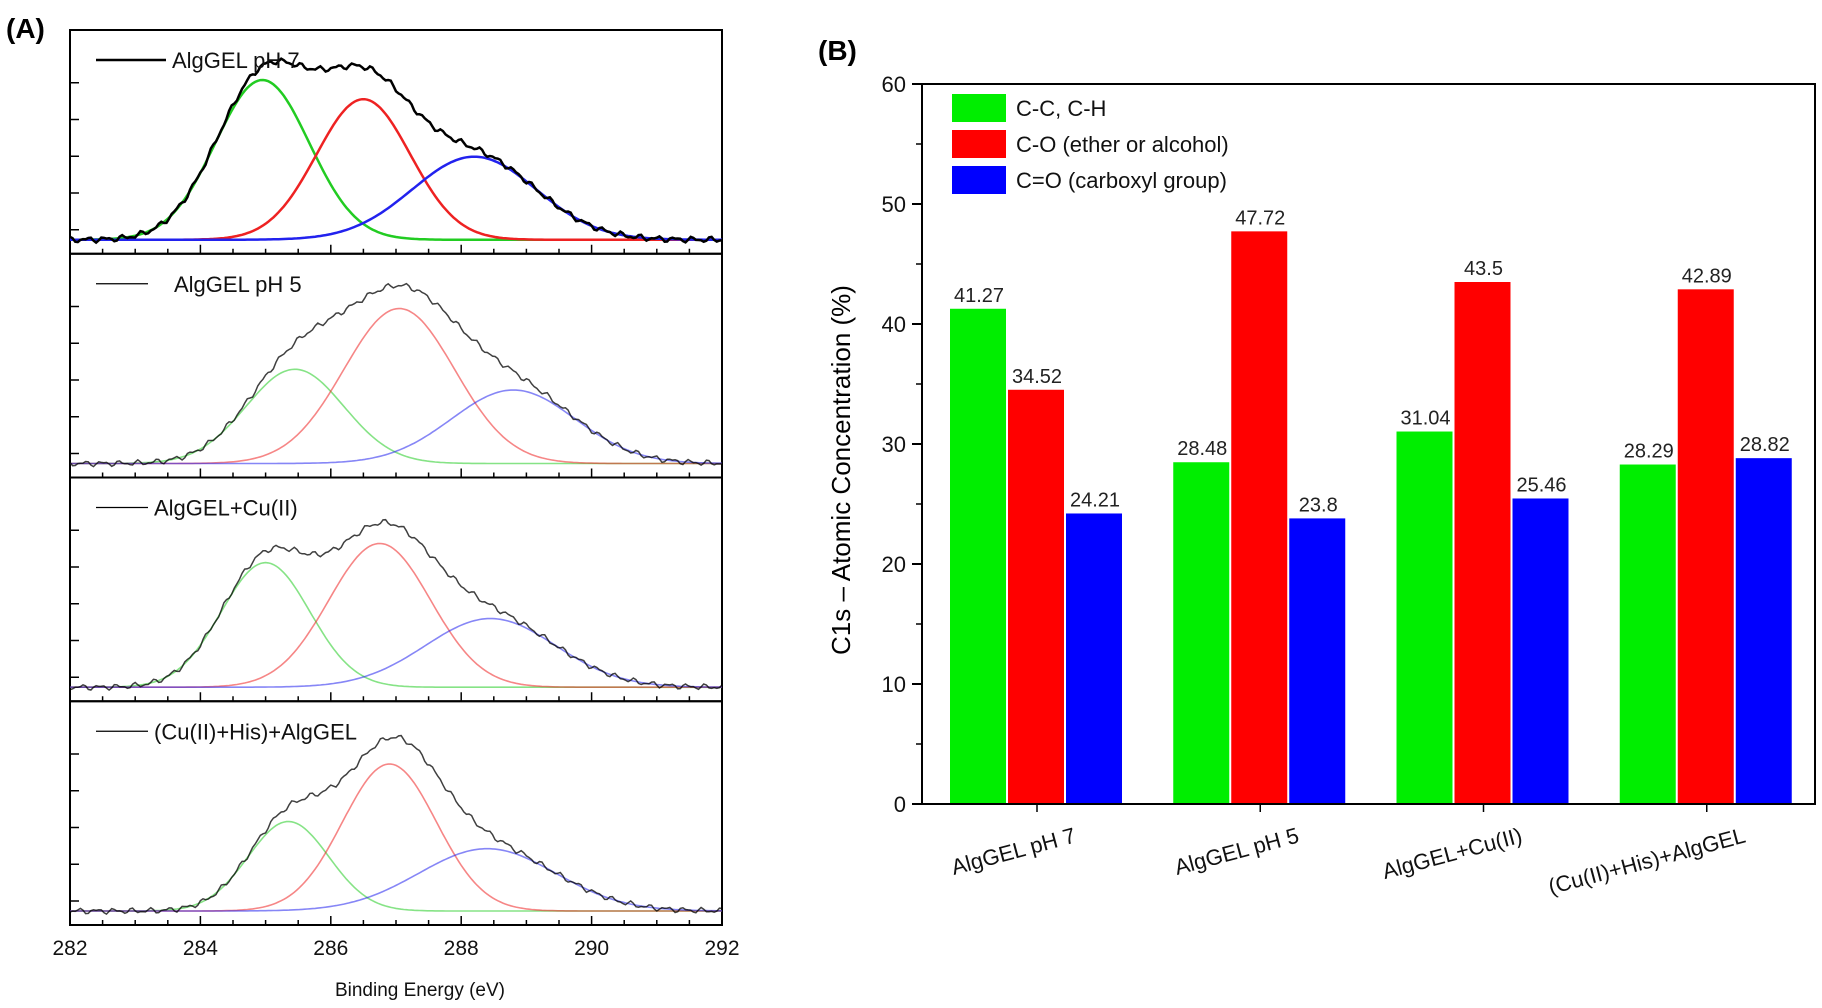 The image size is (1822, 1008). What do you see at coordinates (1095, 500) in the screenshot?
I see `bar-value-label: 24.21` at bounding box center [1095, 500].